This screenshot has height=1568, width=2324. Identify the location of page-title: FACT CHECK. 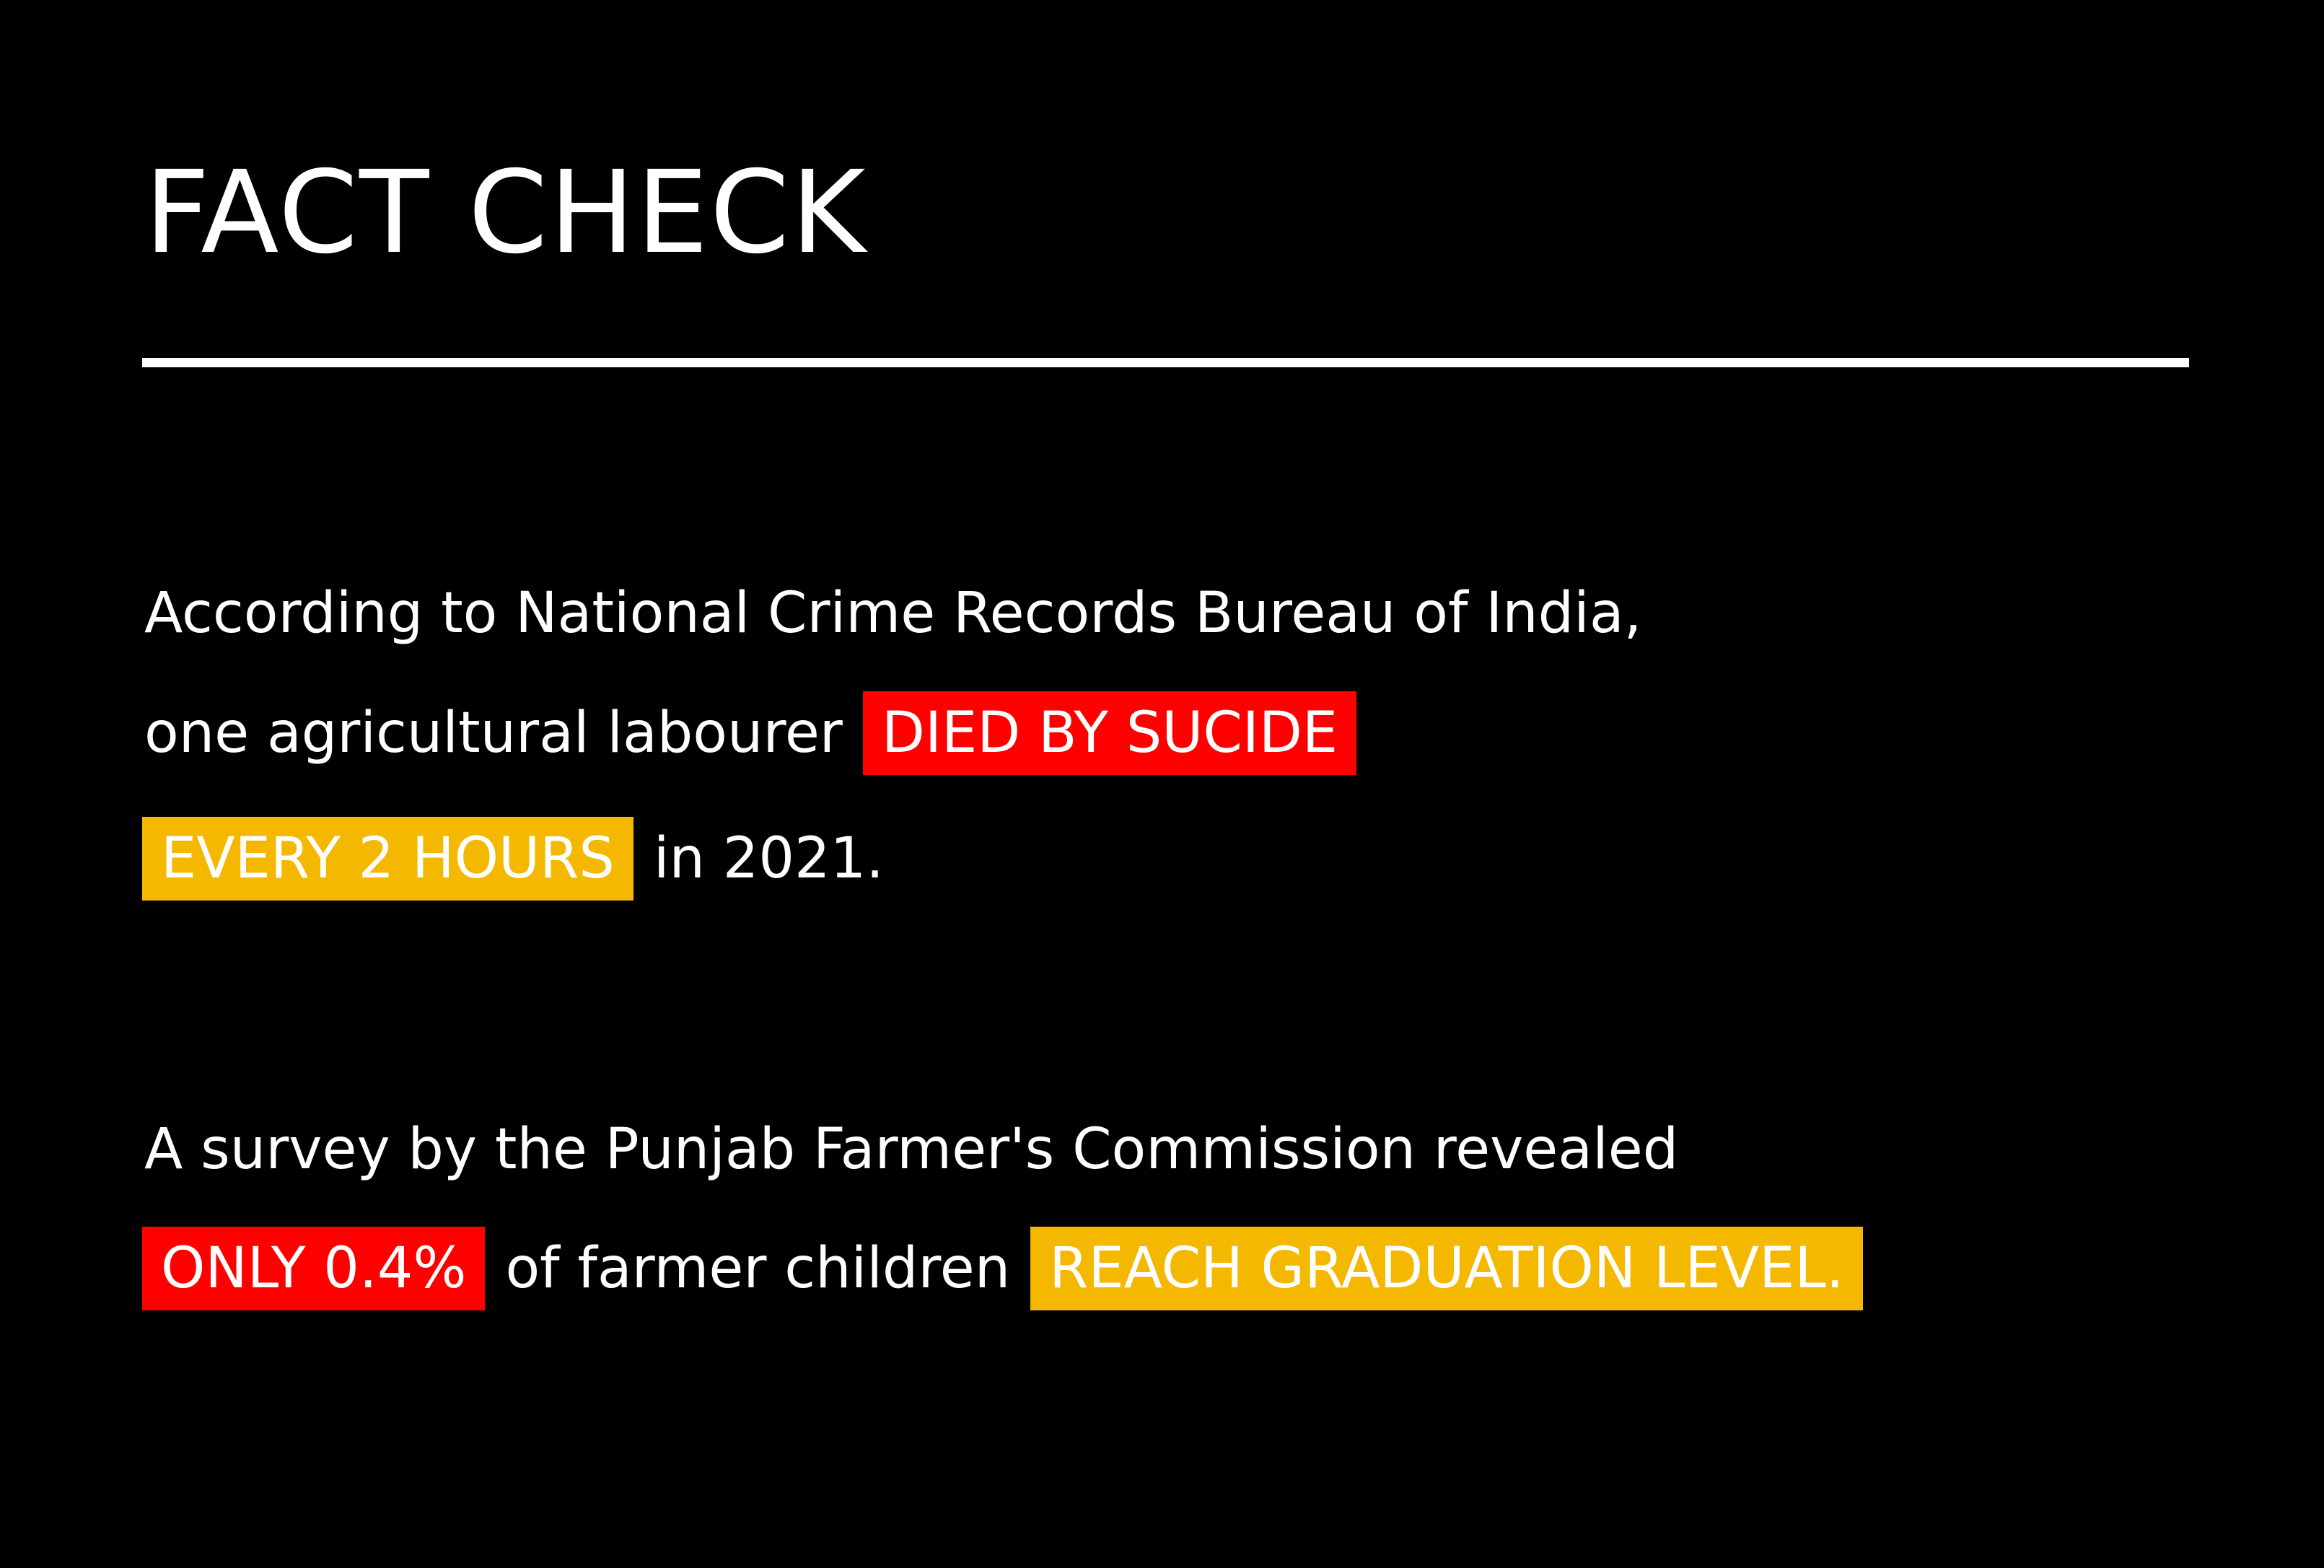
(505, 213).